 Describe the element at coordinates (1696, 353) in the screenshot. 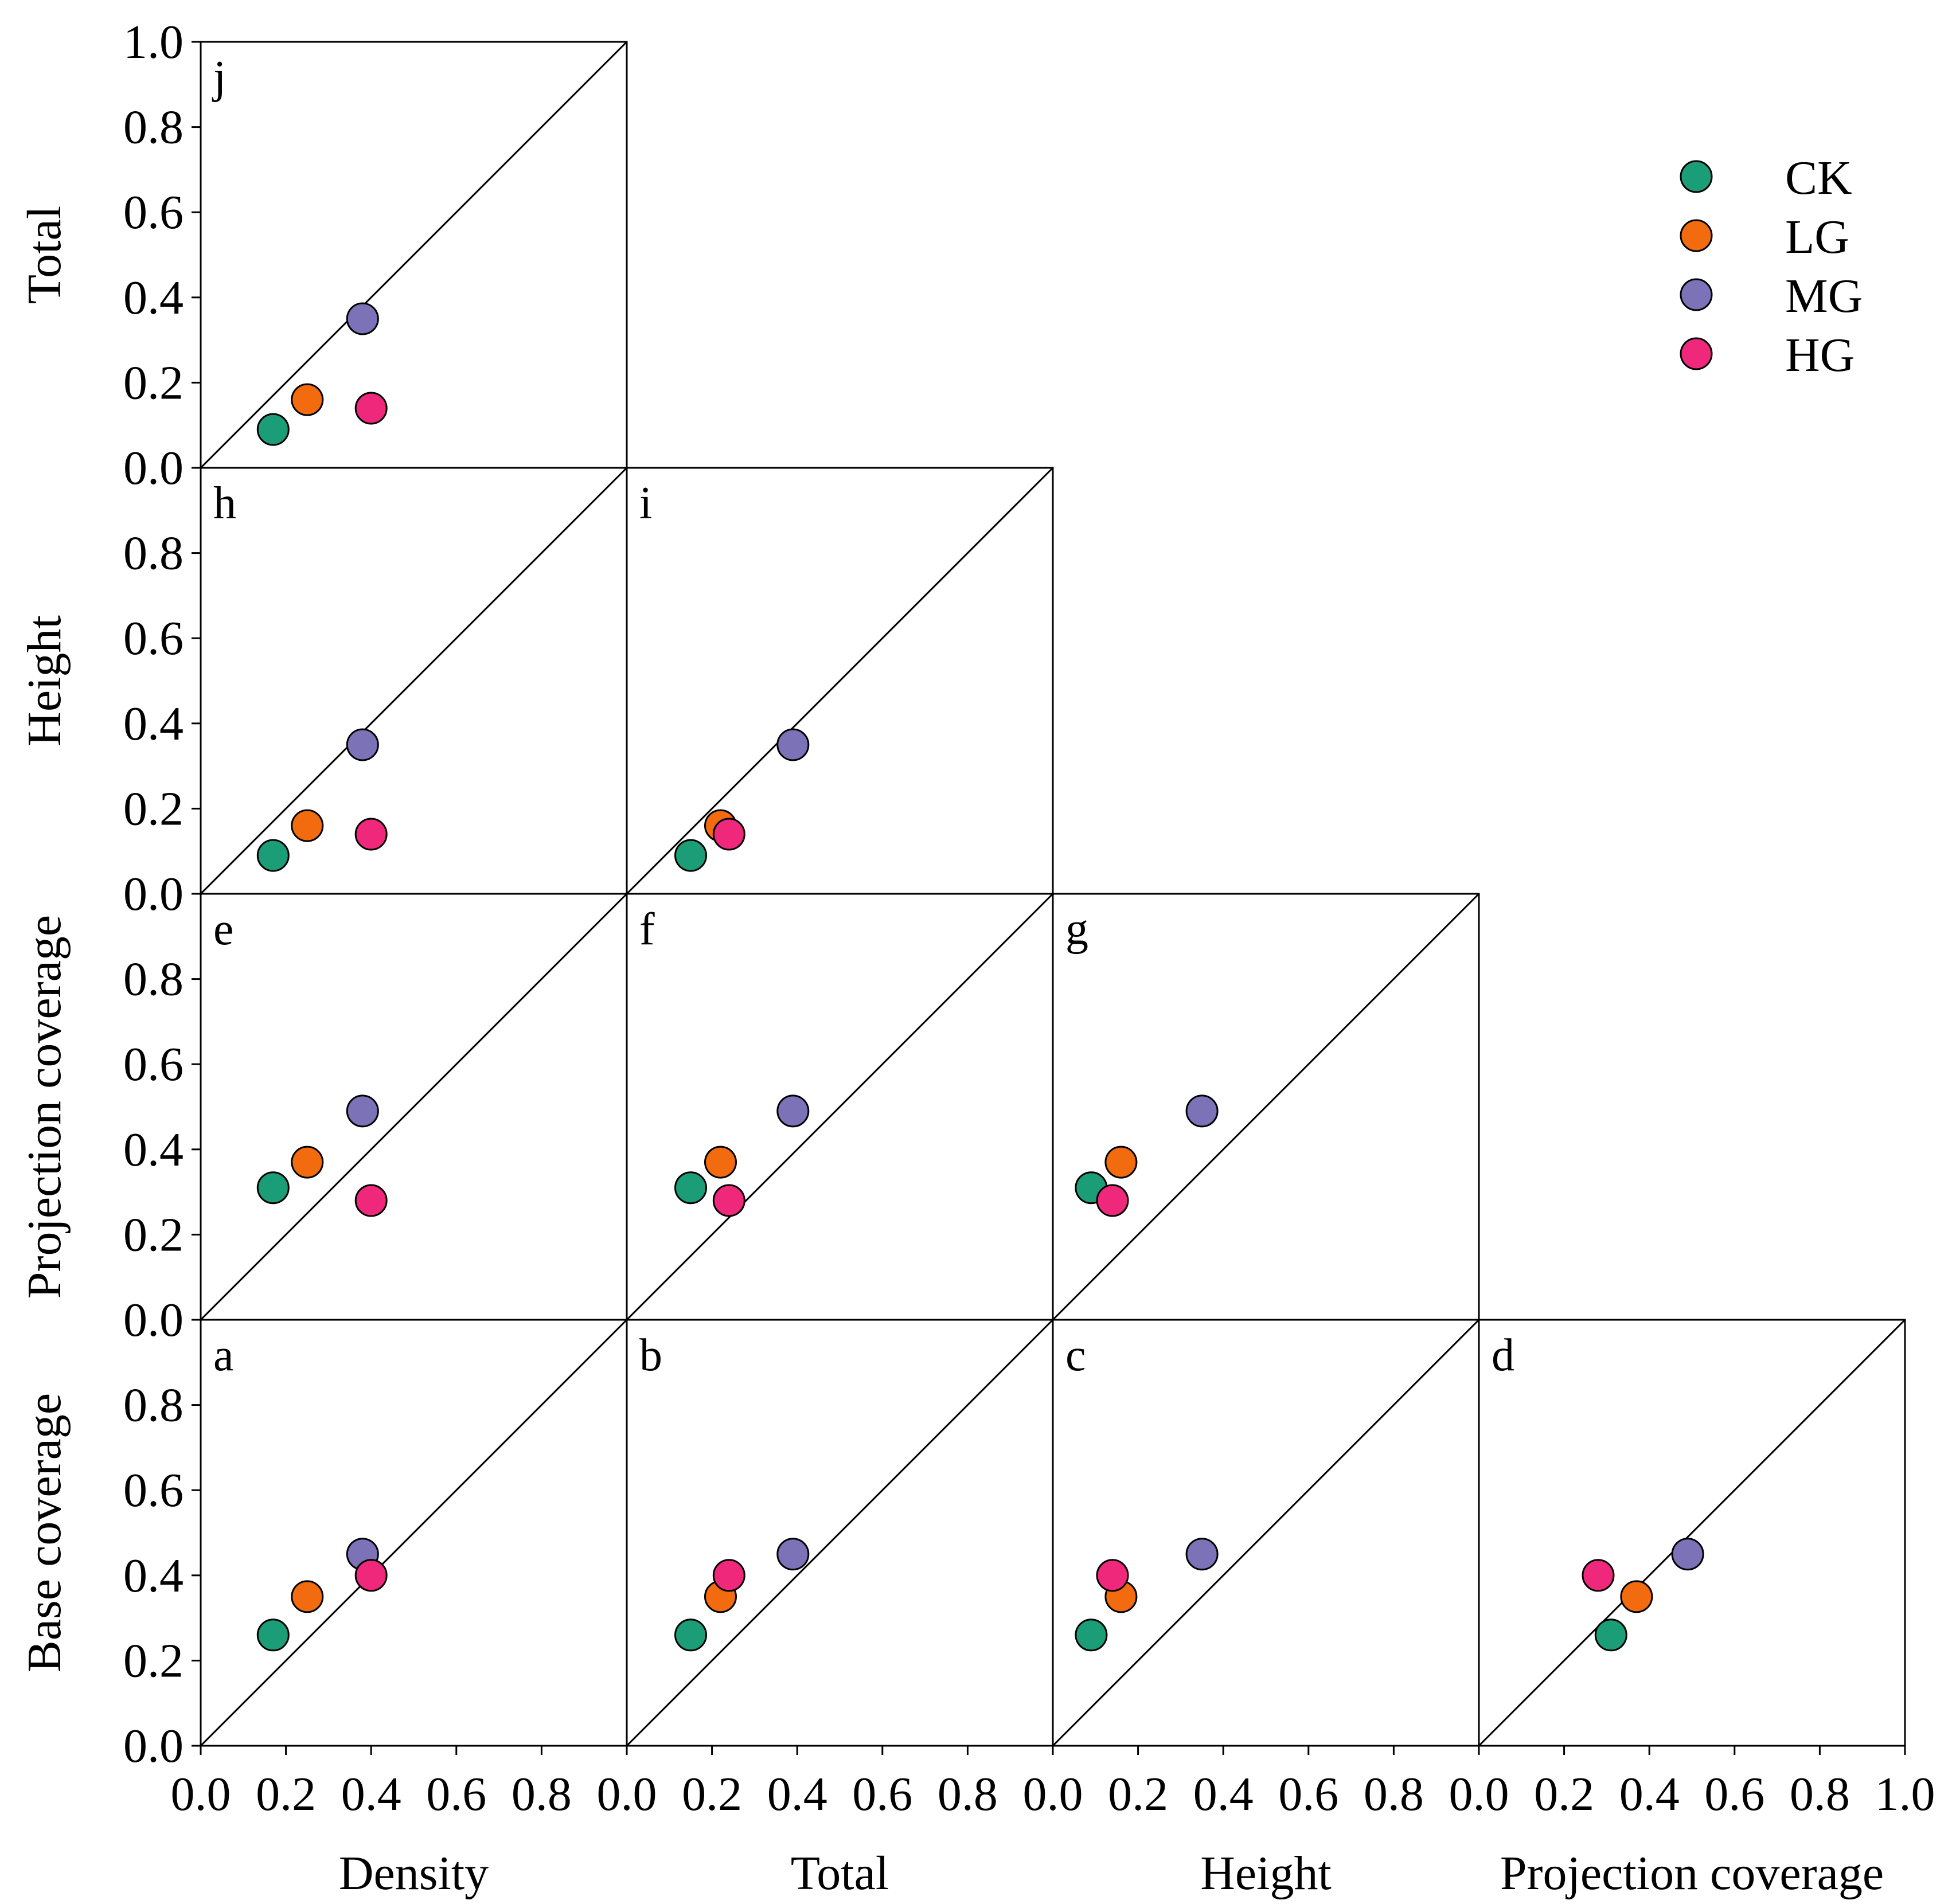

I see `legend-marker-hg` at that location.